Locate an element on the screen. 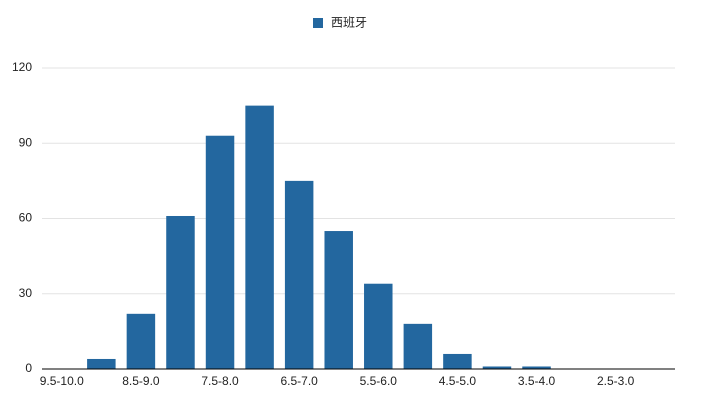  y-tick-label: 60 is located at coordinates (26, 218).